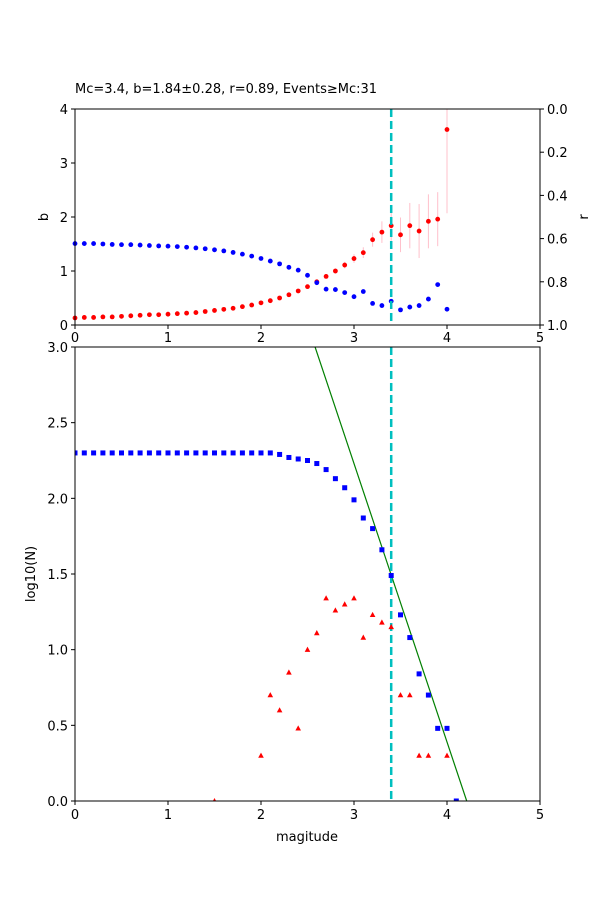 The image size is (600, 900). I want to click on x-tick-label: 5, so click(540, 338).